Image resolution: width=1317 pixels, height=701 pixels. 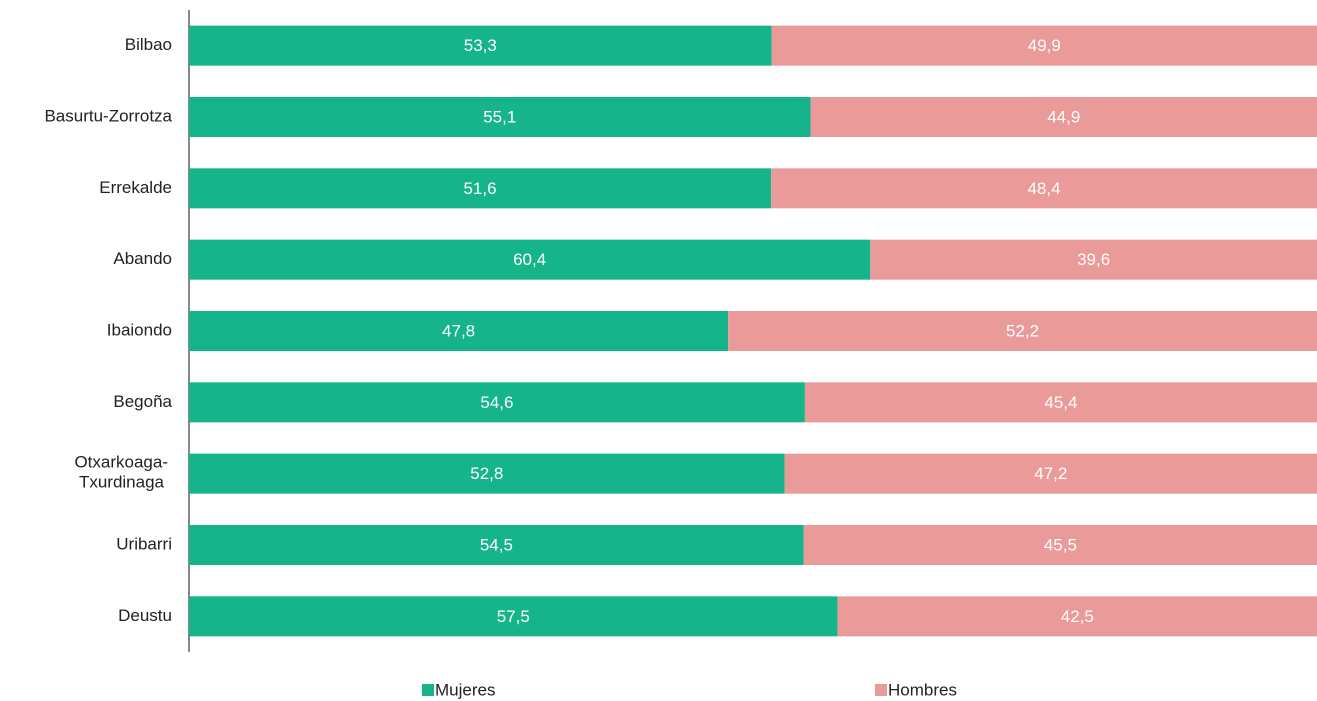 I want to click on data-label: 39,6, so click(x=1093, y=259).